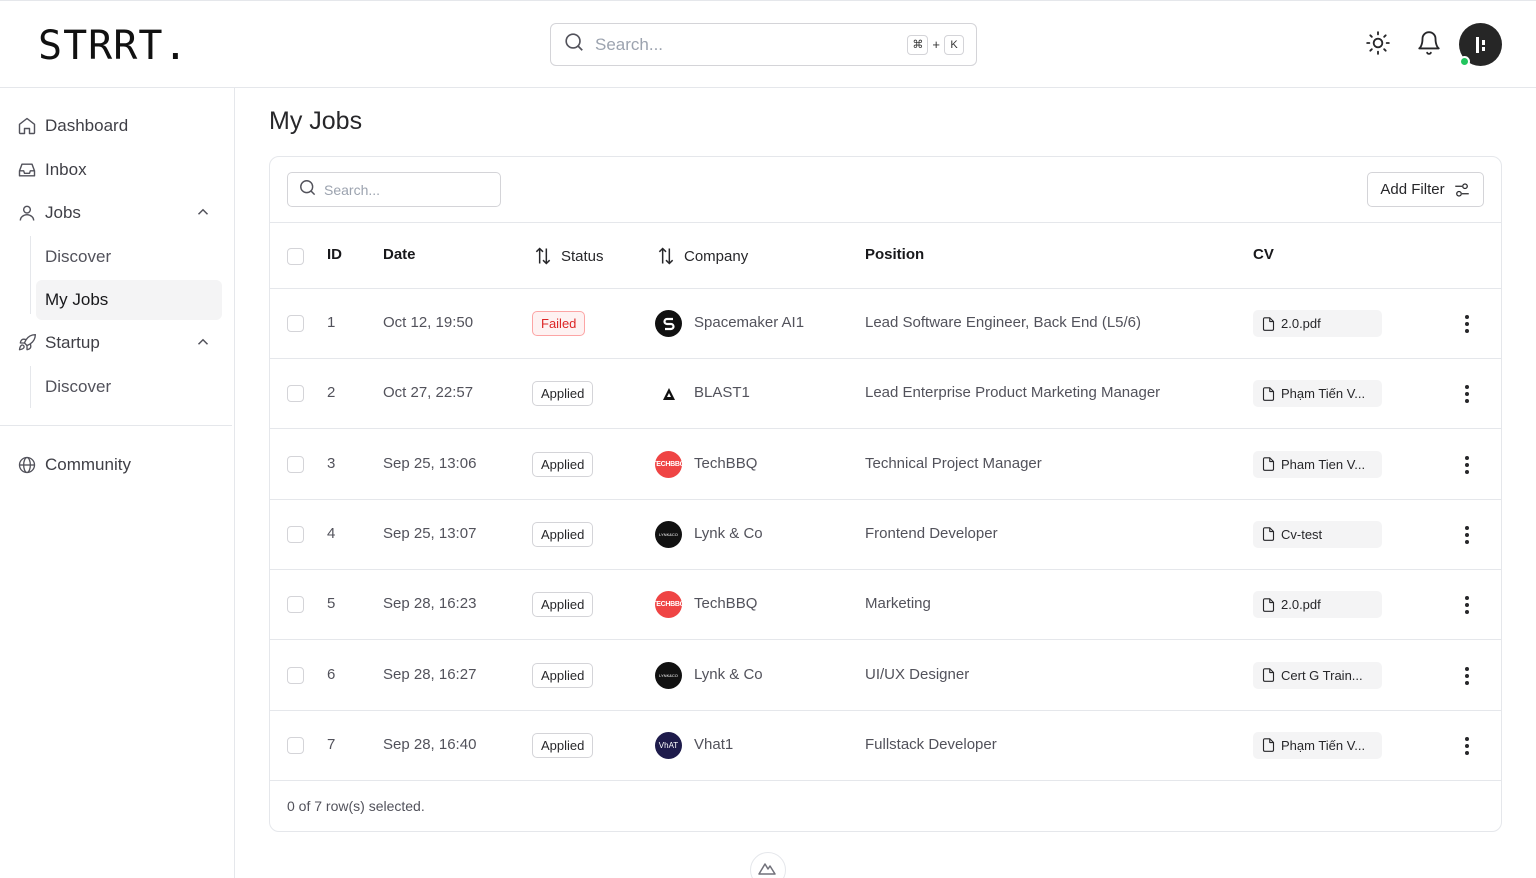 The width and height of the screenshot is (1536, 878). What do you see at coordinates (399, 254) in the screenshot?
I see `column-header-date: Date` at bounding box center [399, 254].